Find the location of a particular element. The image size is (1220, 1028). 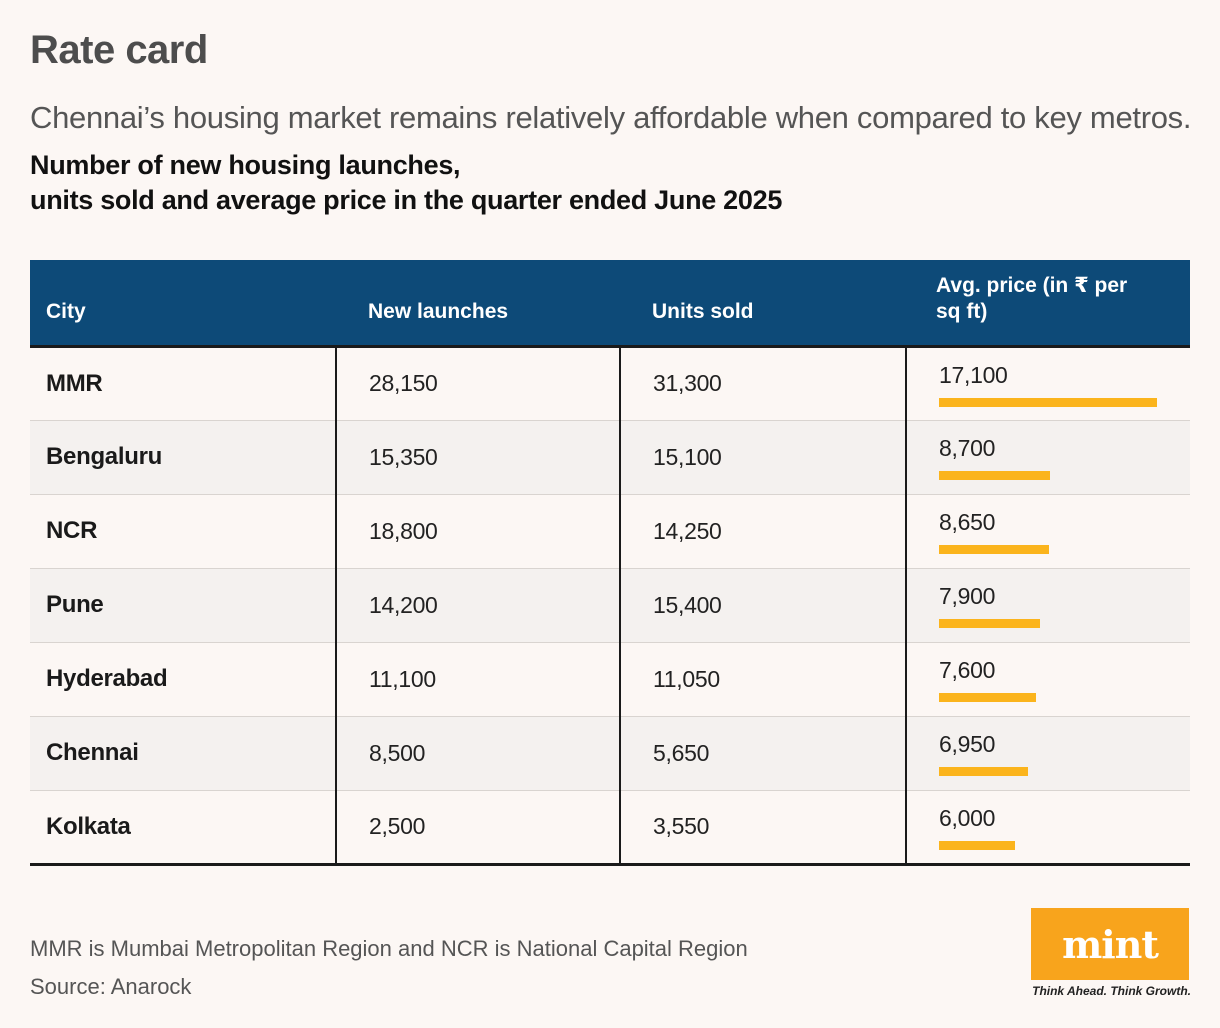

table-row: Hyderabad 11,100 11,050 7,600 is located at coordinates (610, 679).